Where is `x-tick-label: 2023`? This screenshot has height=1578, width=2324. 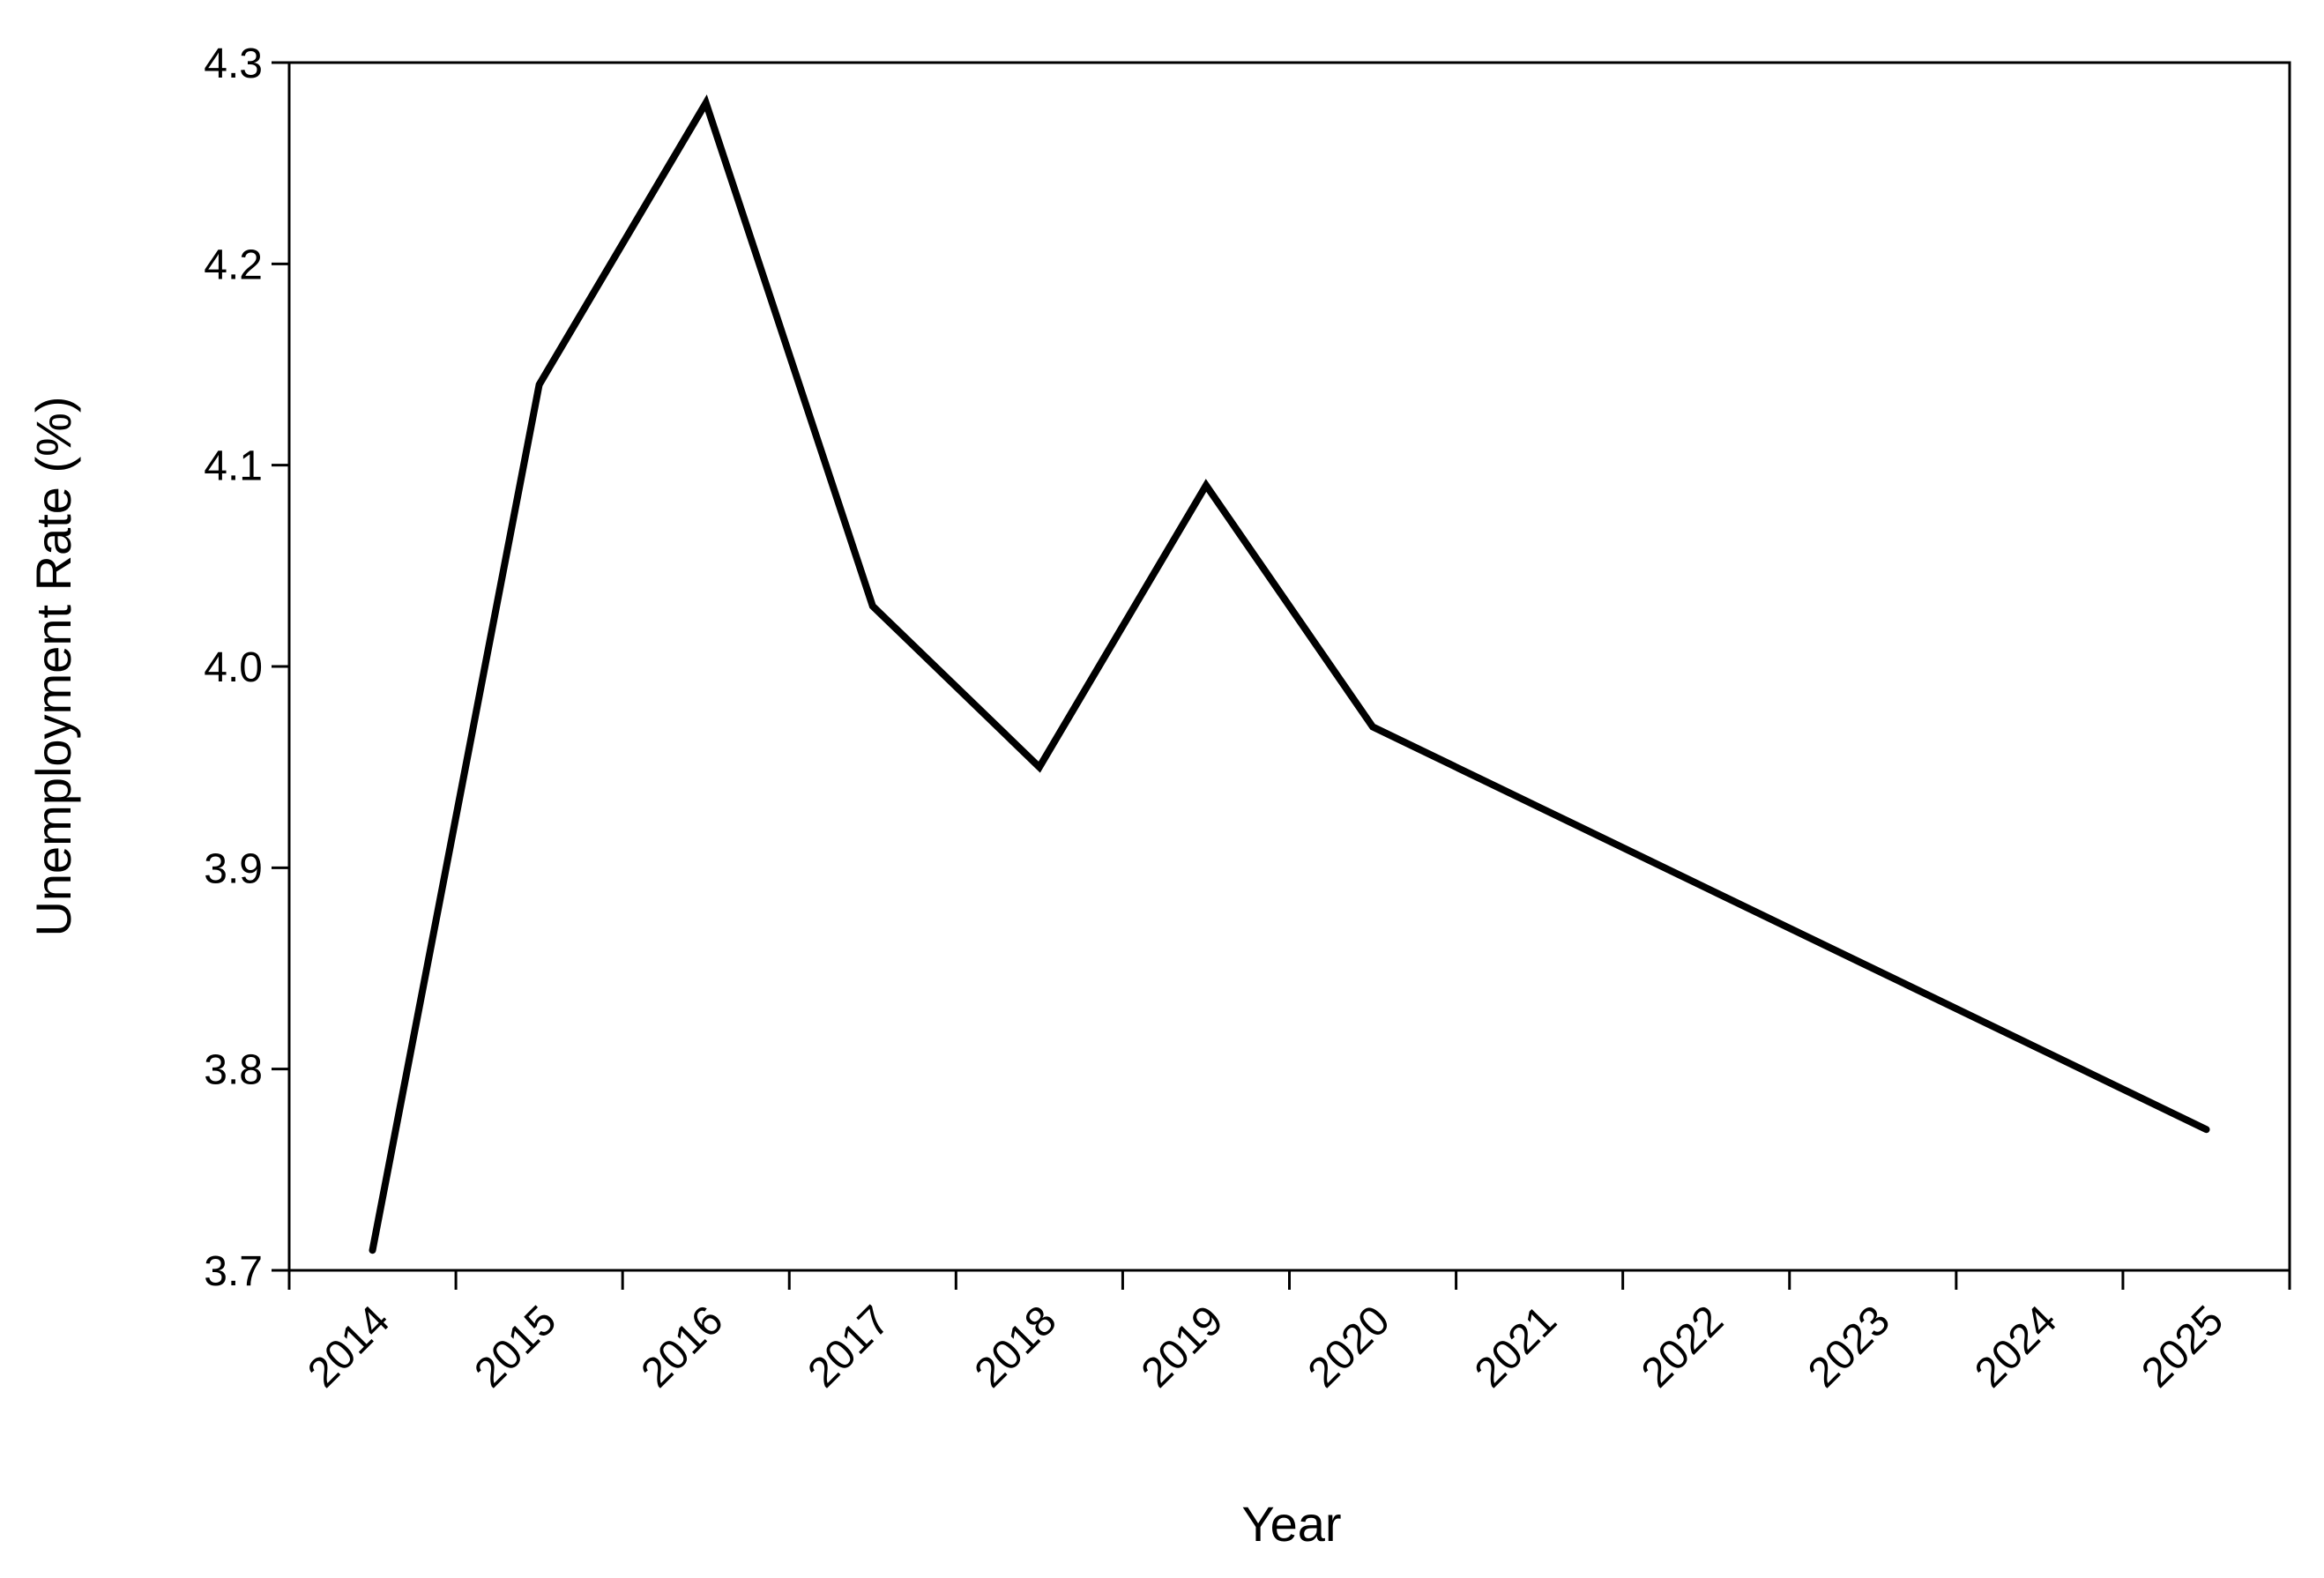
x-tick-label: 2023 is located at coordinates (1849, 1346).